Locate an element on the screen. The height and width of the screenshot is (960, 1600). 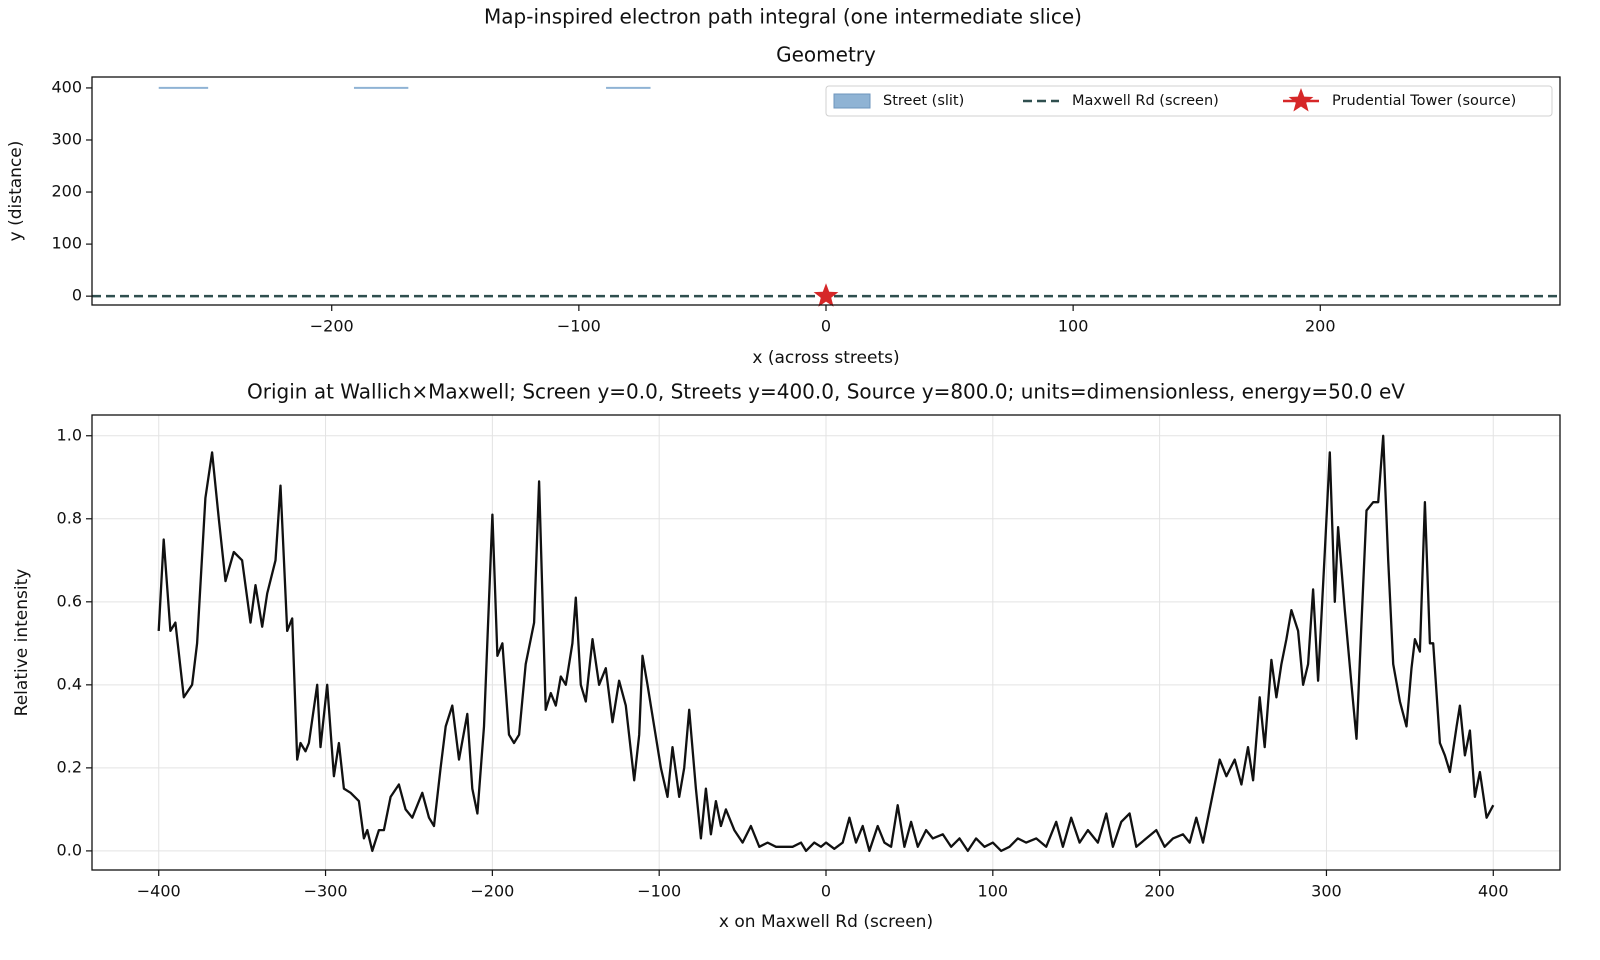
y-axis-label: Relative intensity is located at coordinates (22, 643).